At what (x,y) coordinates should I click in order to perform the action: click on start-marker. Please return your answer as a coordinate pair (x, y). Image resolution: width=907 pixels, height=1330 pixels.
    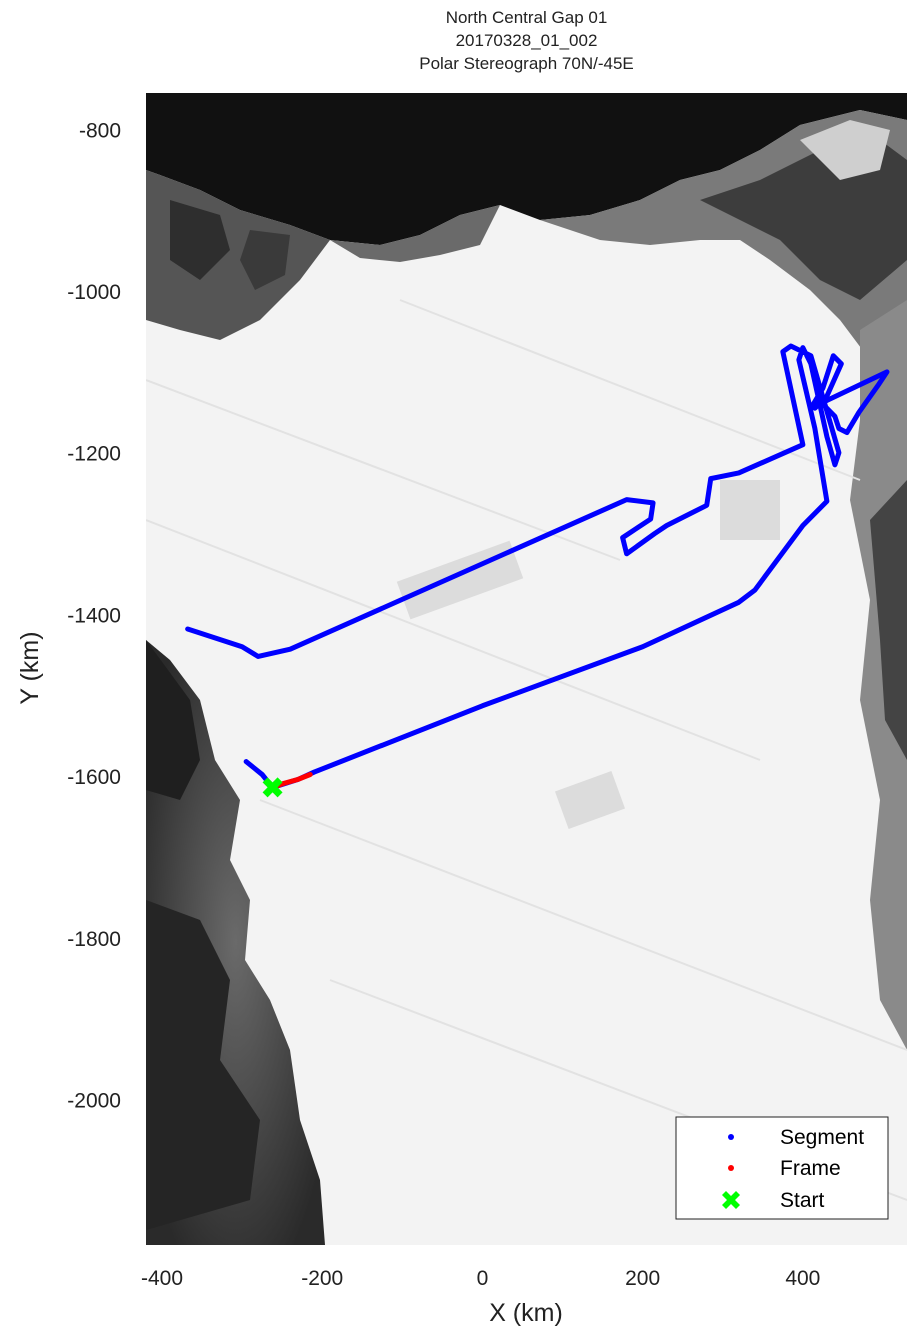
    Looking at the image, I should click on (272, 787).